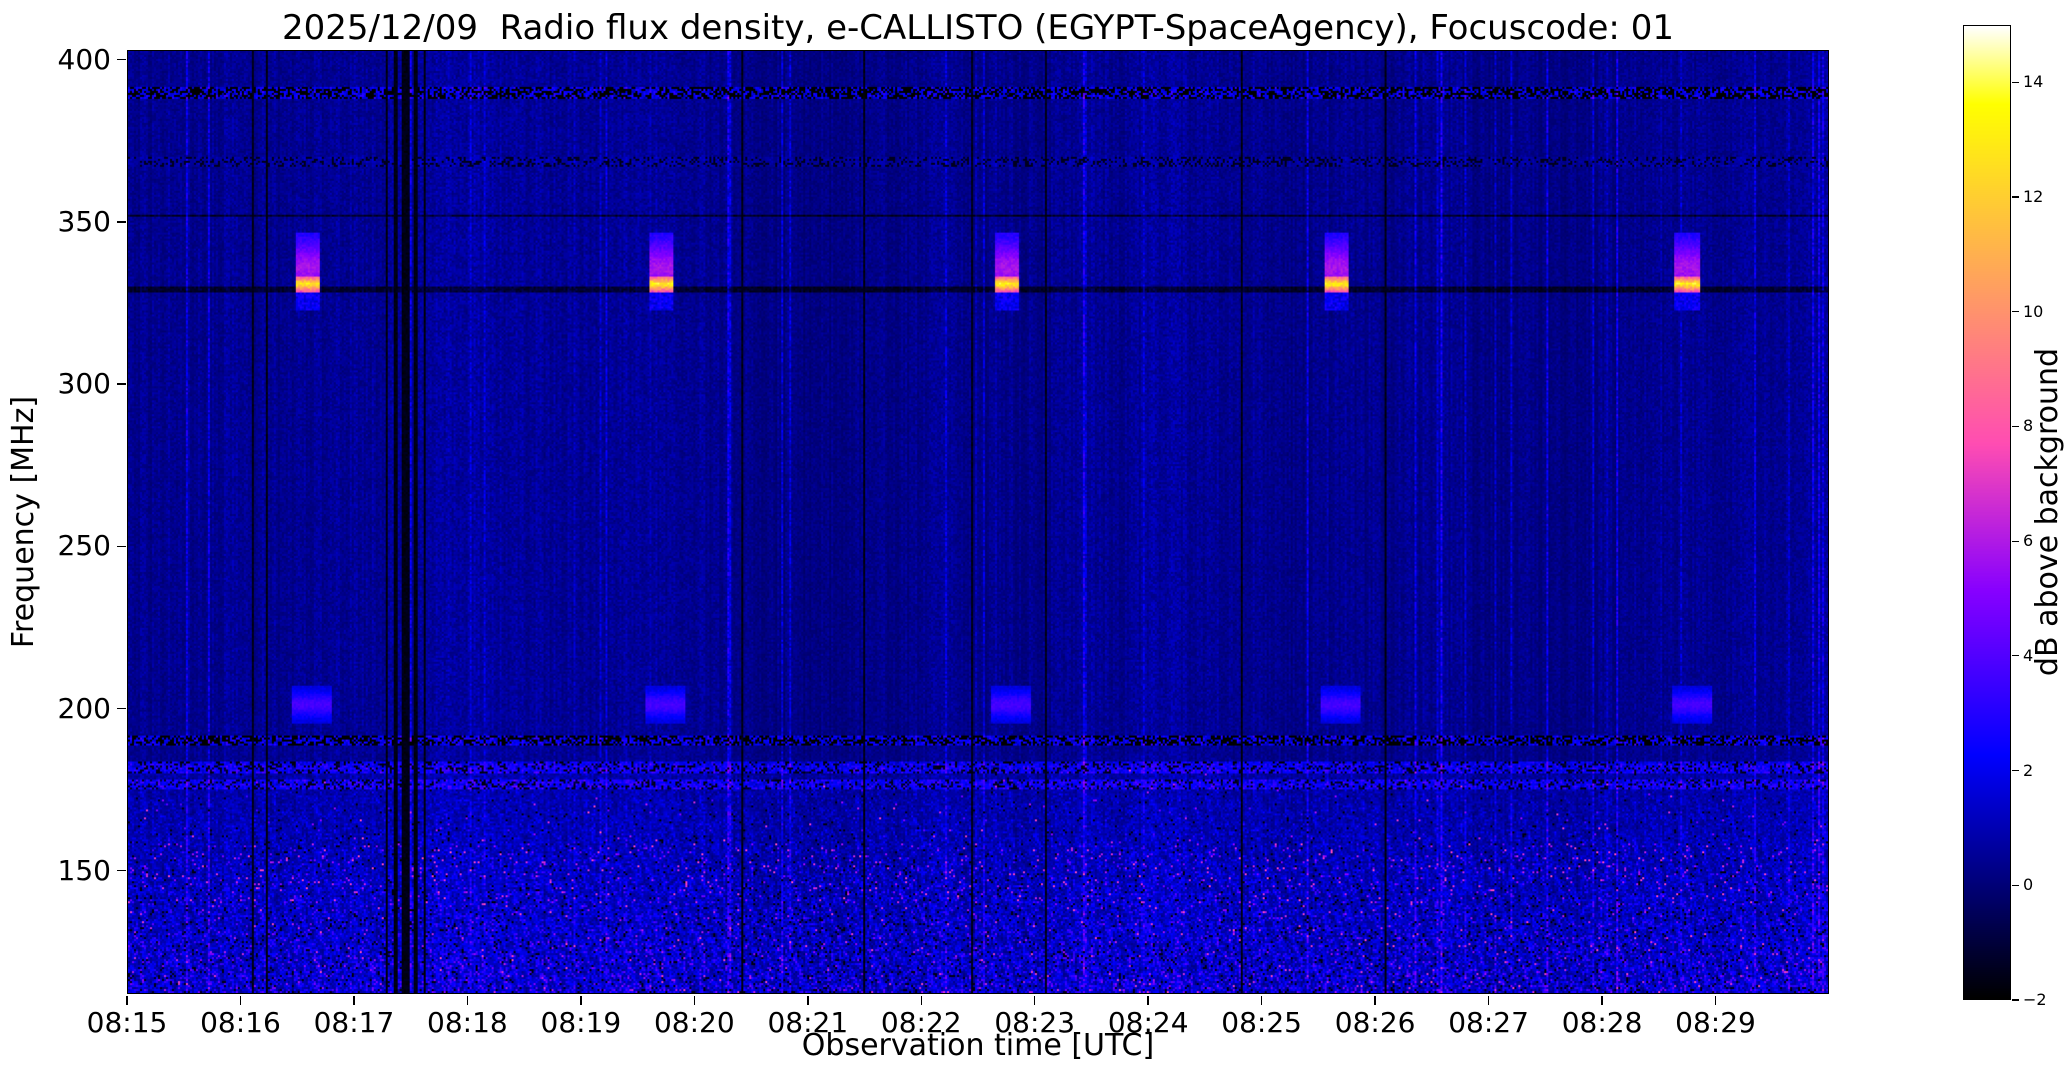  What do you see at coordinates (2028, 426) in the screenshot?
I see `colorbar-tick-label: 8` at bounding box center [2028, 426].